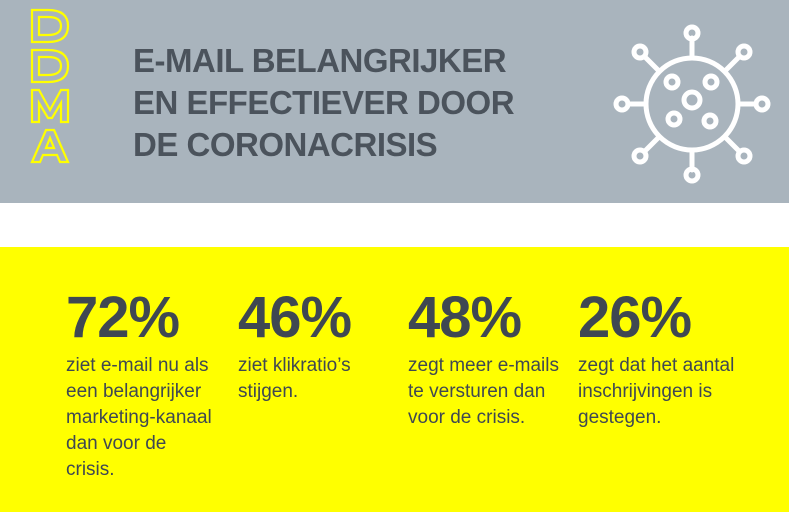 The image size is (789, 512). Describe the element at coordinates (50, 146) in the screenshot. I see `logo-letter-a` at that location.